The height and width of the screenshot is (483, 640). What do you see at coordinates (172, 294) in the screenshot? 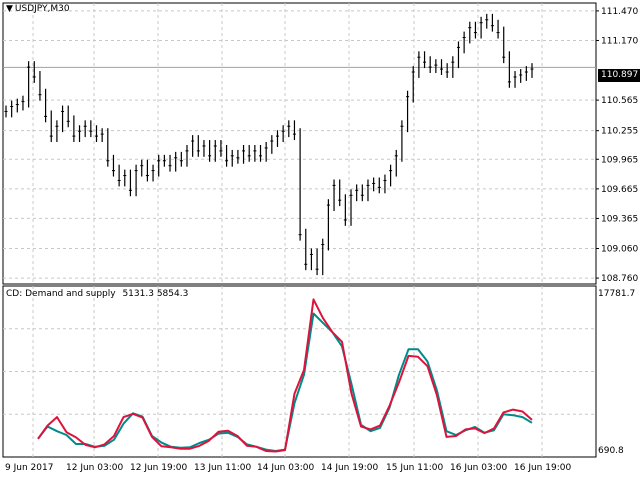
I see `indicator-value-2: 5854.3` at bounding box center [172, 294].